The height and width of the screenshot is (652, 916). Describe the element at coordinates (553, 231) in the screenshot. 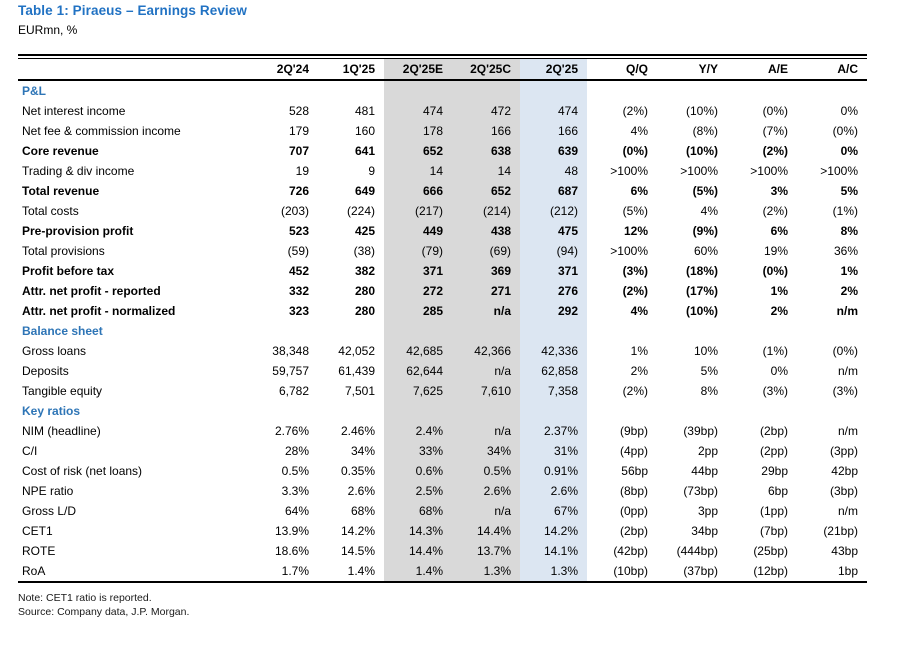

I see `cell-value: 475` at that location.